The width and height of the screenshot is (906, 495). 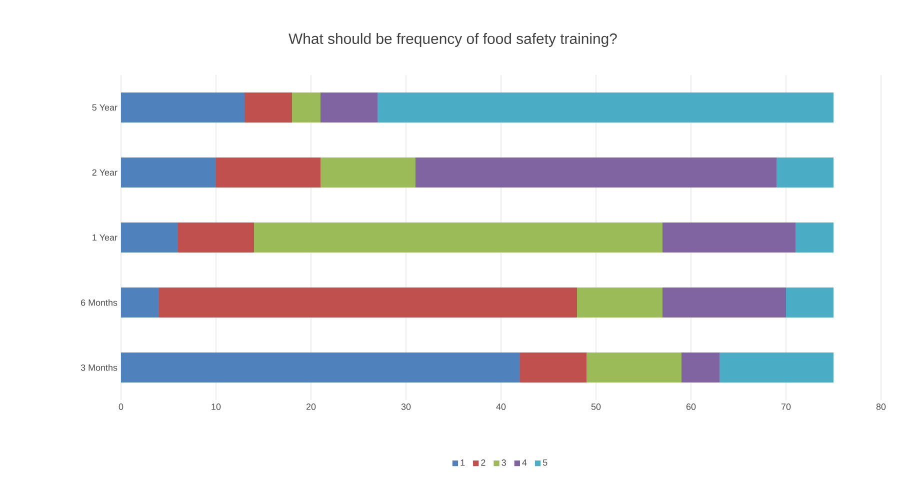 What do you see at coordinates (786, 407) in the screenshot?
I see `x-tick-label: 70` at bounding box center [786, 407].